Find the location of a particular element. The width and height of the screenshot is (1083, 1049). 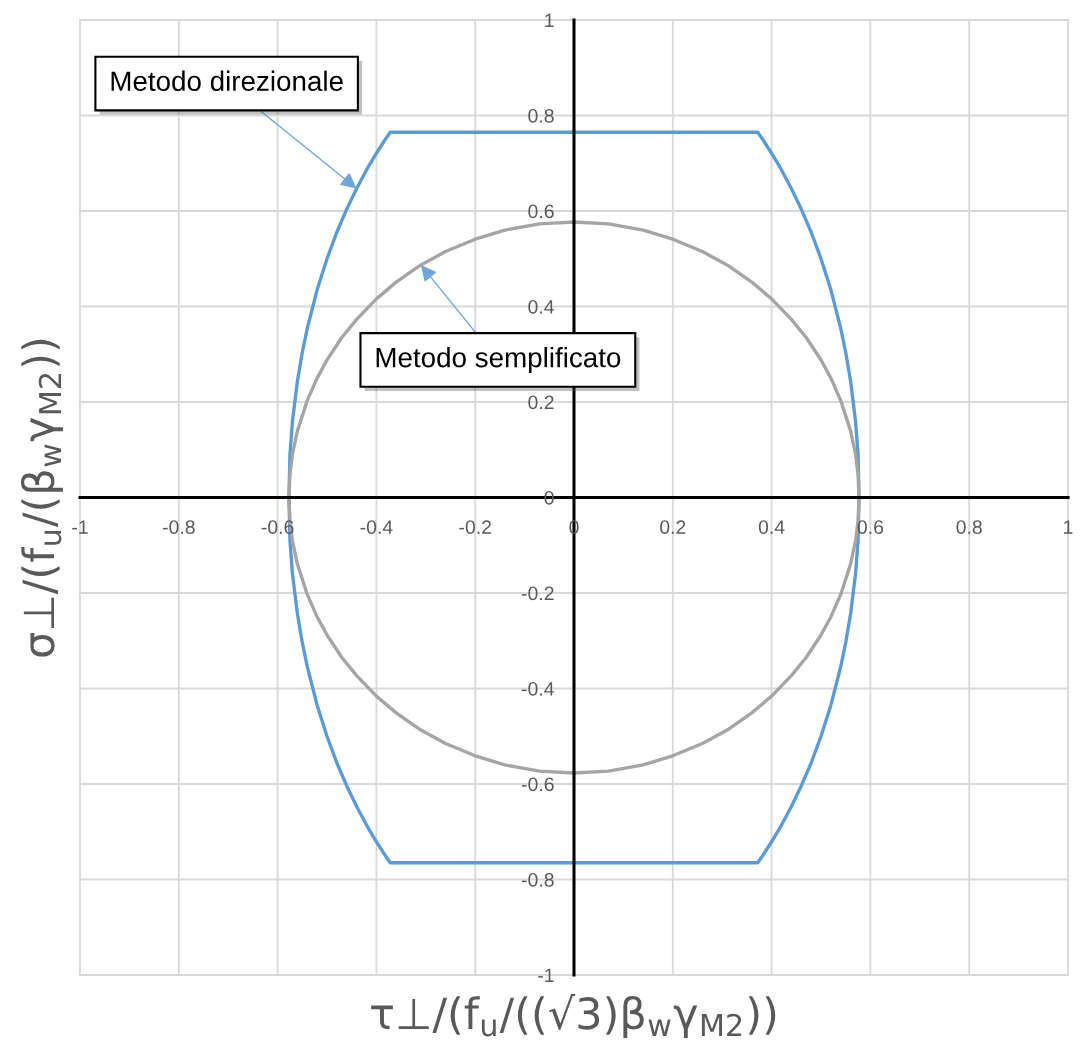

y-tick-label: 1 is located at coordinates (549, 20).